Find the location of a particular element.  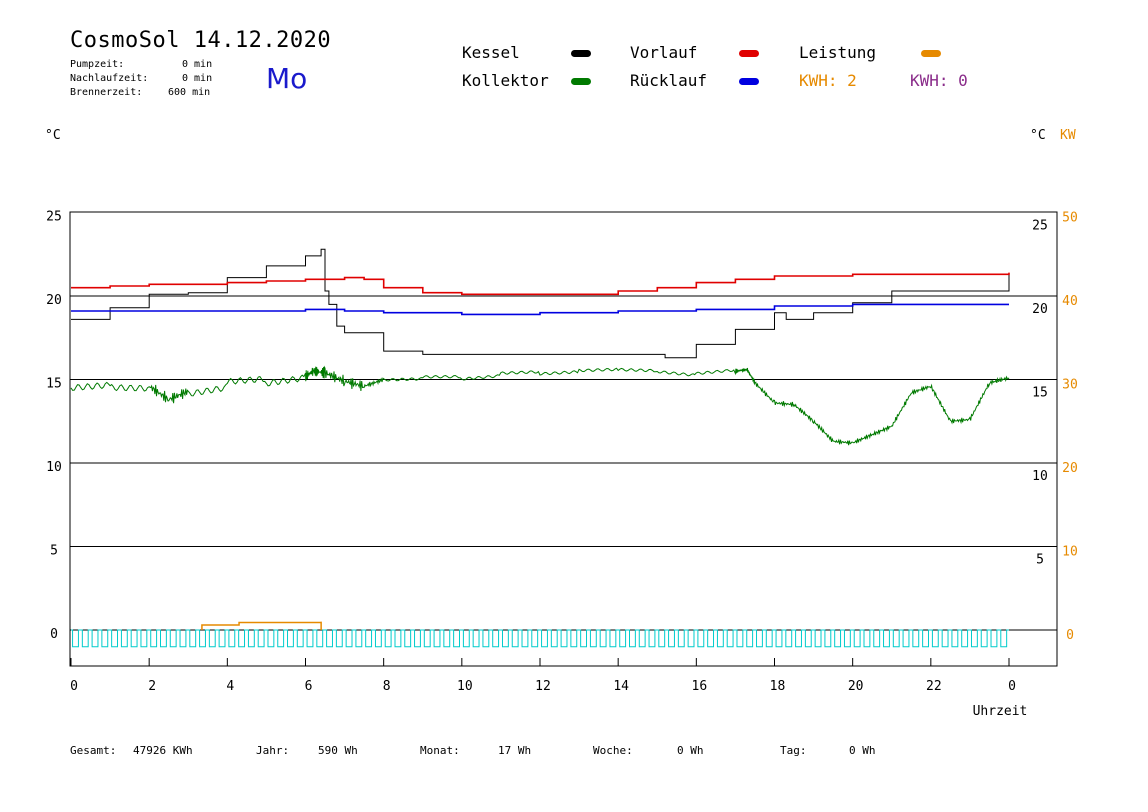

series-line-kessel is located at coordinates (540, 303).